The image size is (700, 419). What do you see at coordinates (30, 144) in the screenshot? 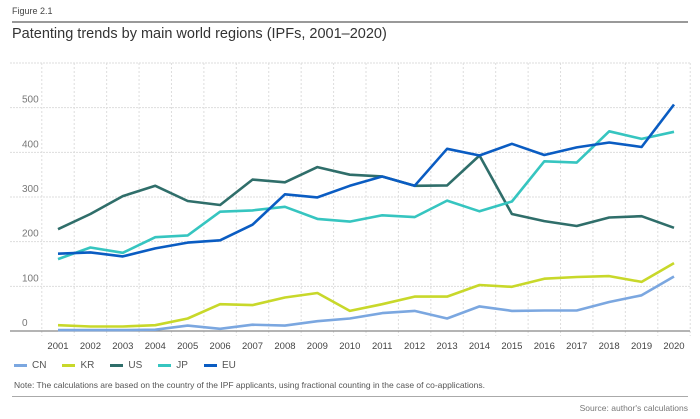
I see `y-tick-label: 400` at bounding box center [30, 144].